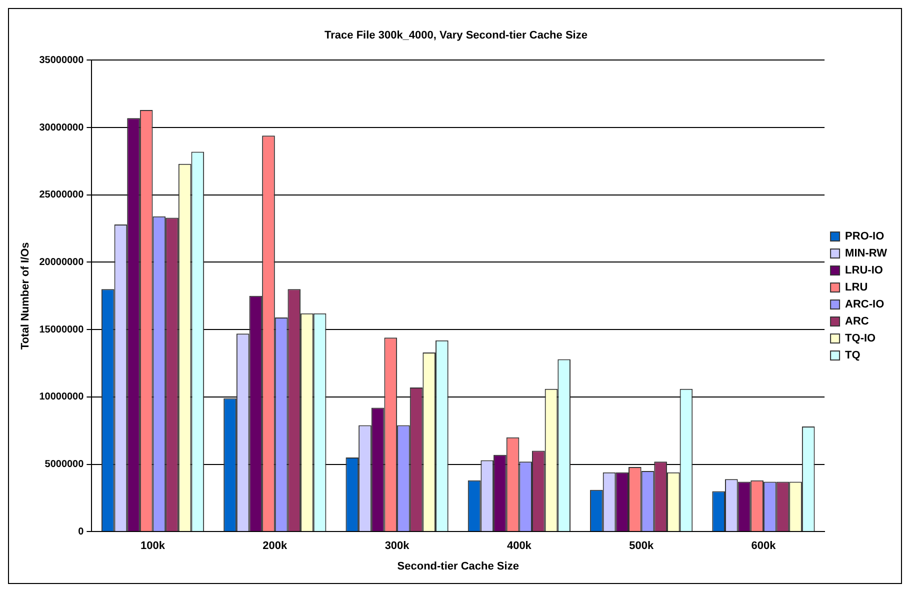 Image resolution: width=912 pixels, height=594 pixels. Describe the element at coordinates (857, 322) in the screenshot. I see `legend-label: ARC` at that location.